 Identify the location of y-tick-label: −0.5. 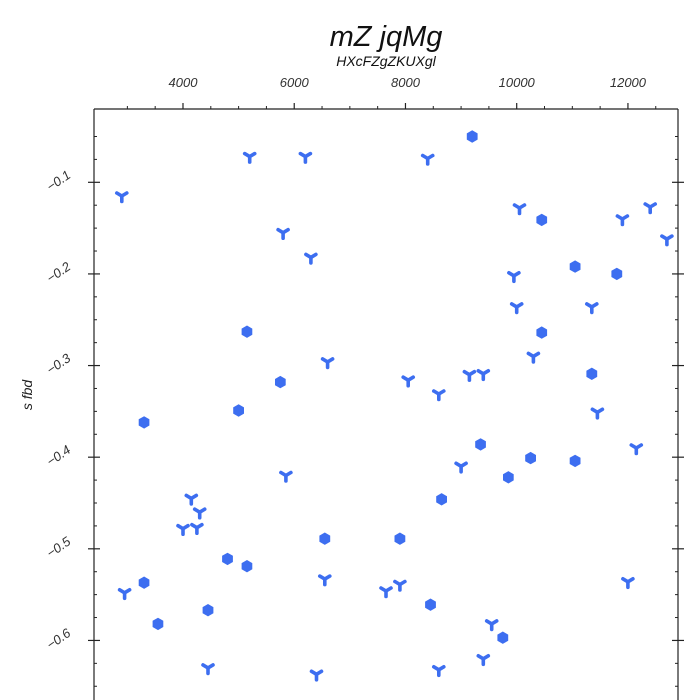
(59, 546).